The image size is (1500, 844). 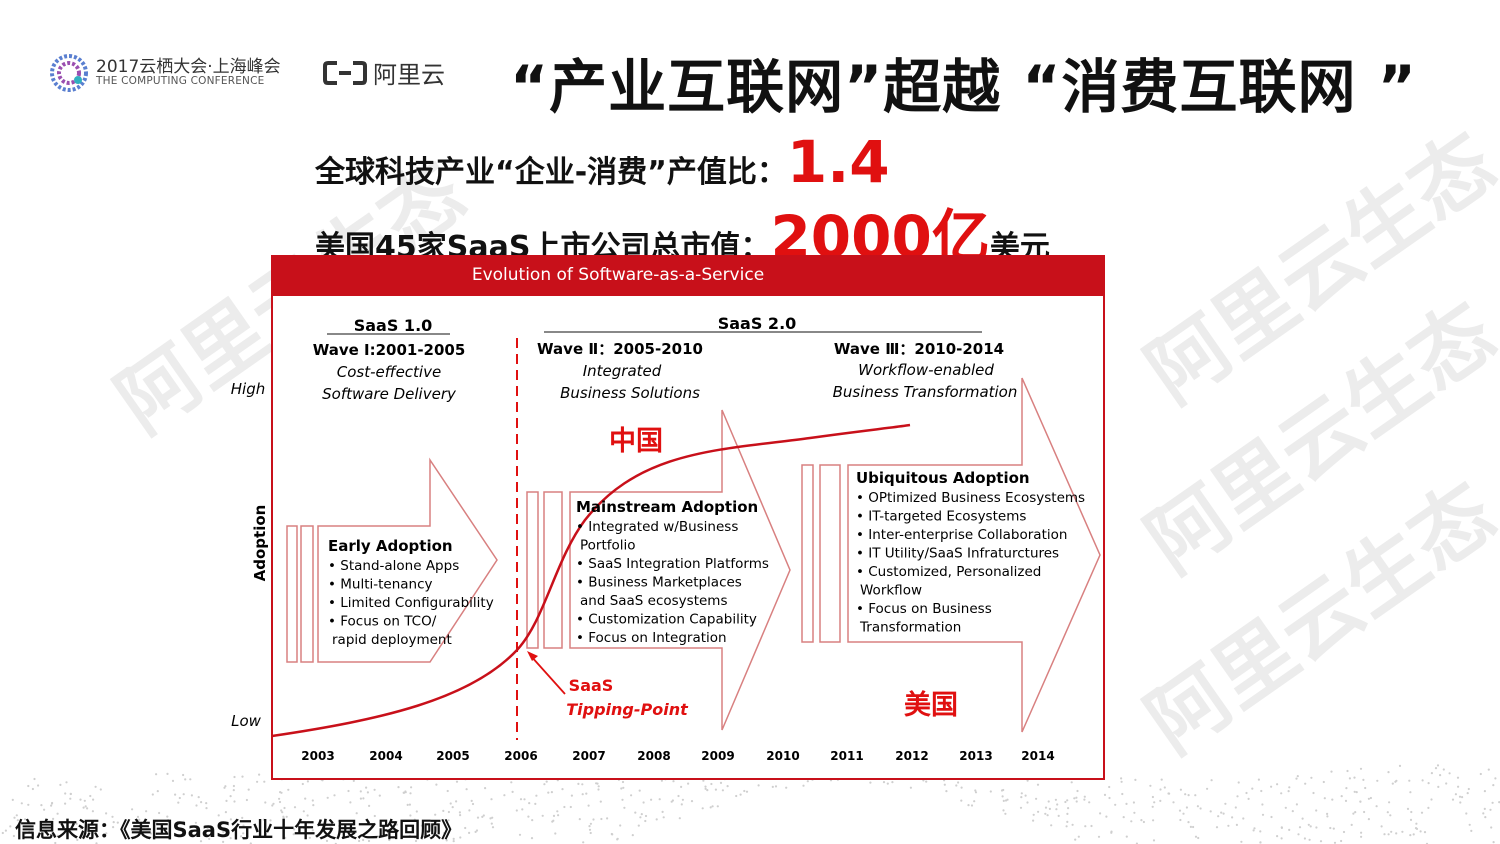 What do you see at coordinates (931, 705) in the screenshot?
I see `usa-label: 美国` at bounding box center [931, 705].